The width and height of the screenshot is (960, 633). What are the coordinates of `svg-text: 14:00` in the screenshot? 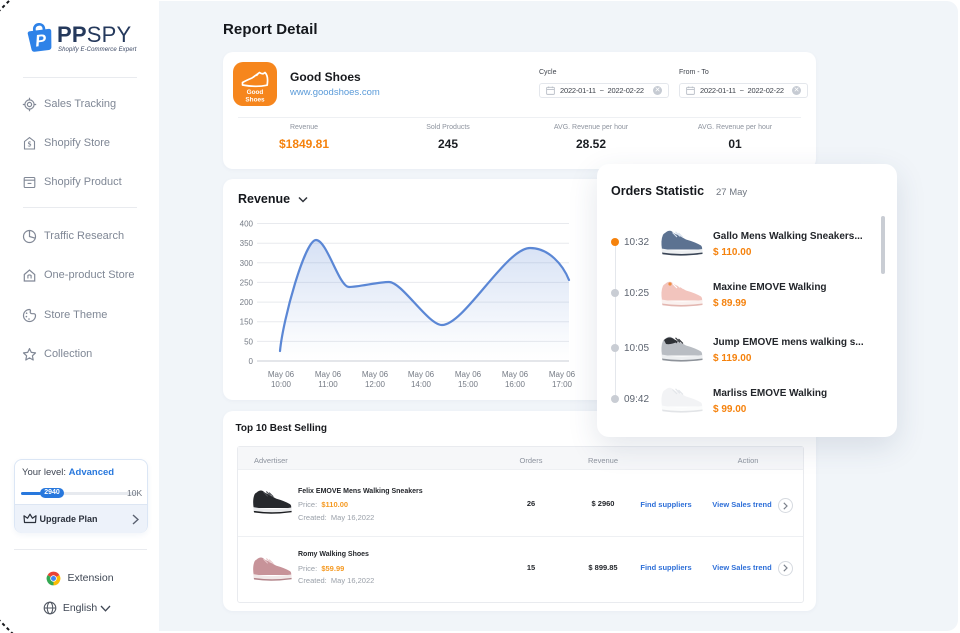 It's located at (421, 384).